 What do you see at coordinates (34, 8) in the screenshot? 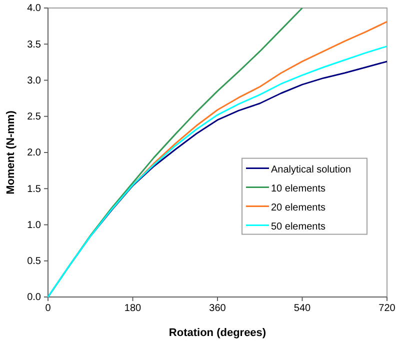
I see `y-tick-label: 4.0` at bounding box center [34, 8].